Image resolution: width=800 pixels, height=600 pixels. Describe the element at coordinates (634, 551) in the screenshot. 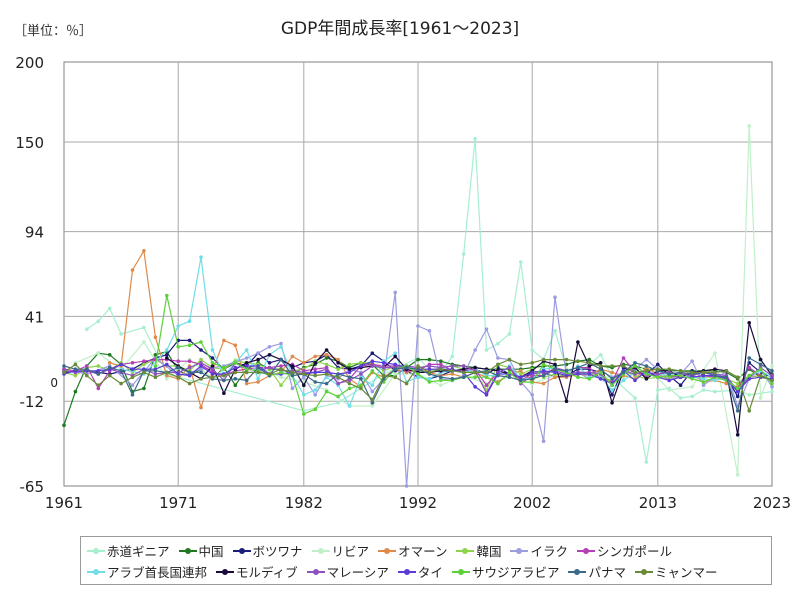

I see `legend-label: シンガポール` at that location.